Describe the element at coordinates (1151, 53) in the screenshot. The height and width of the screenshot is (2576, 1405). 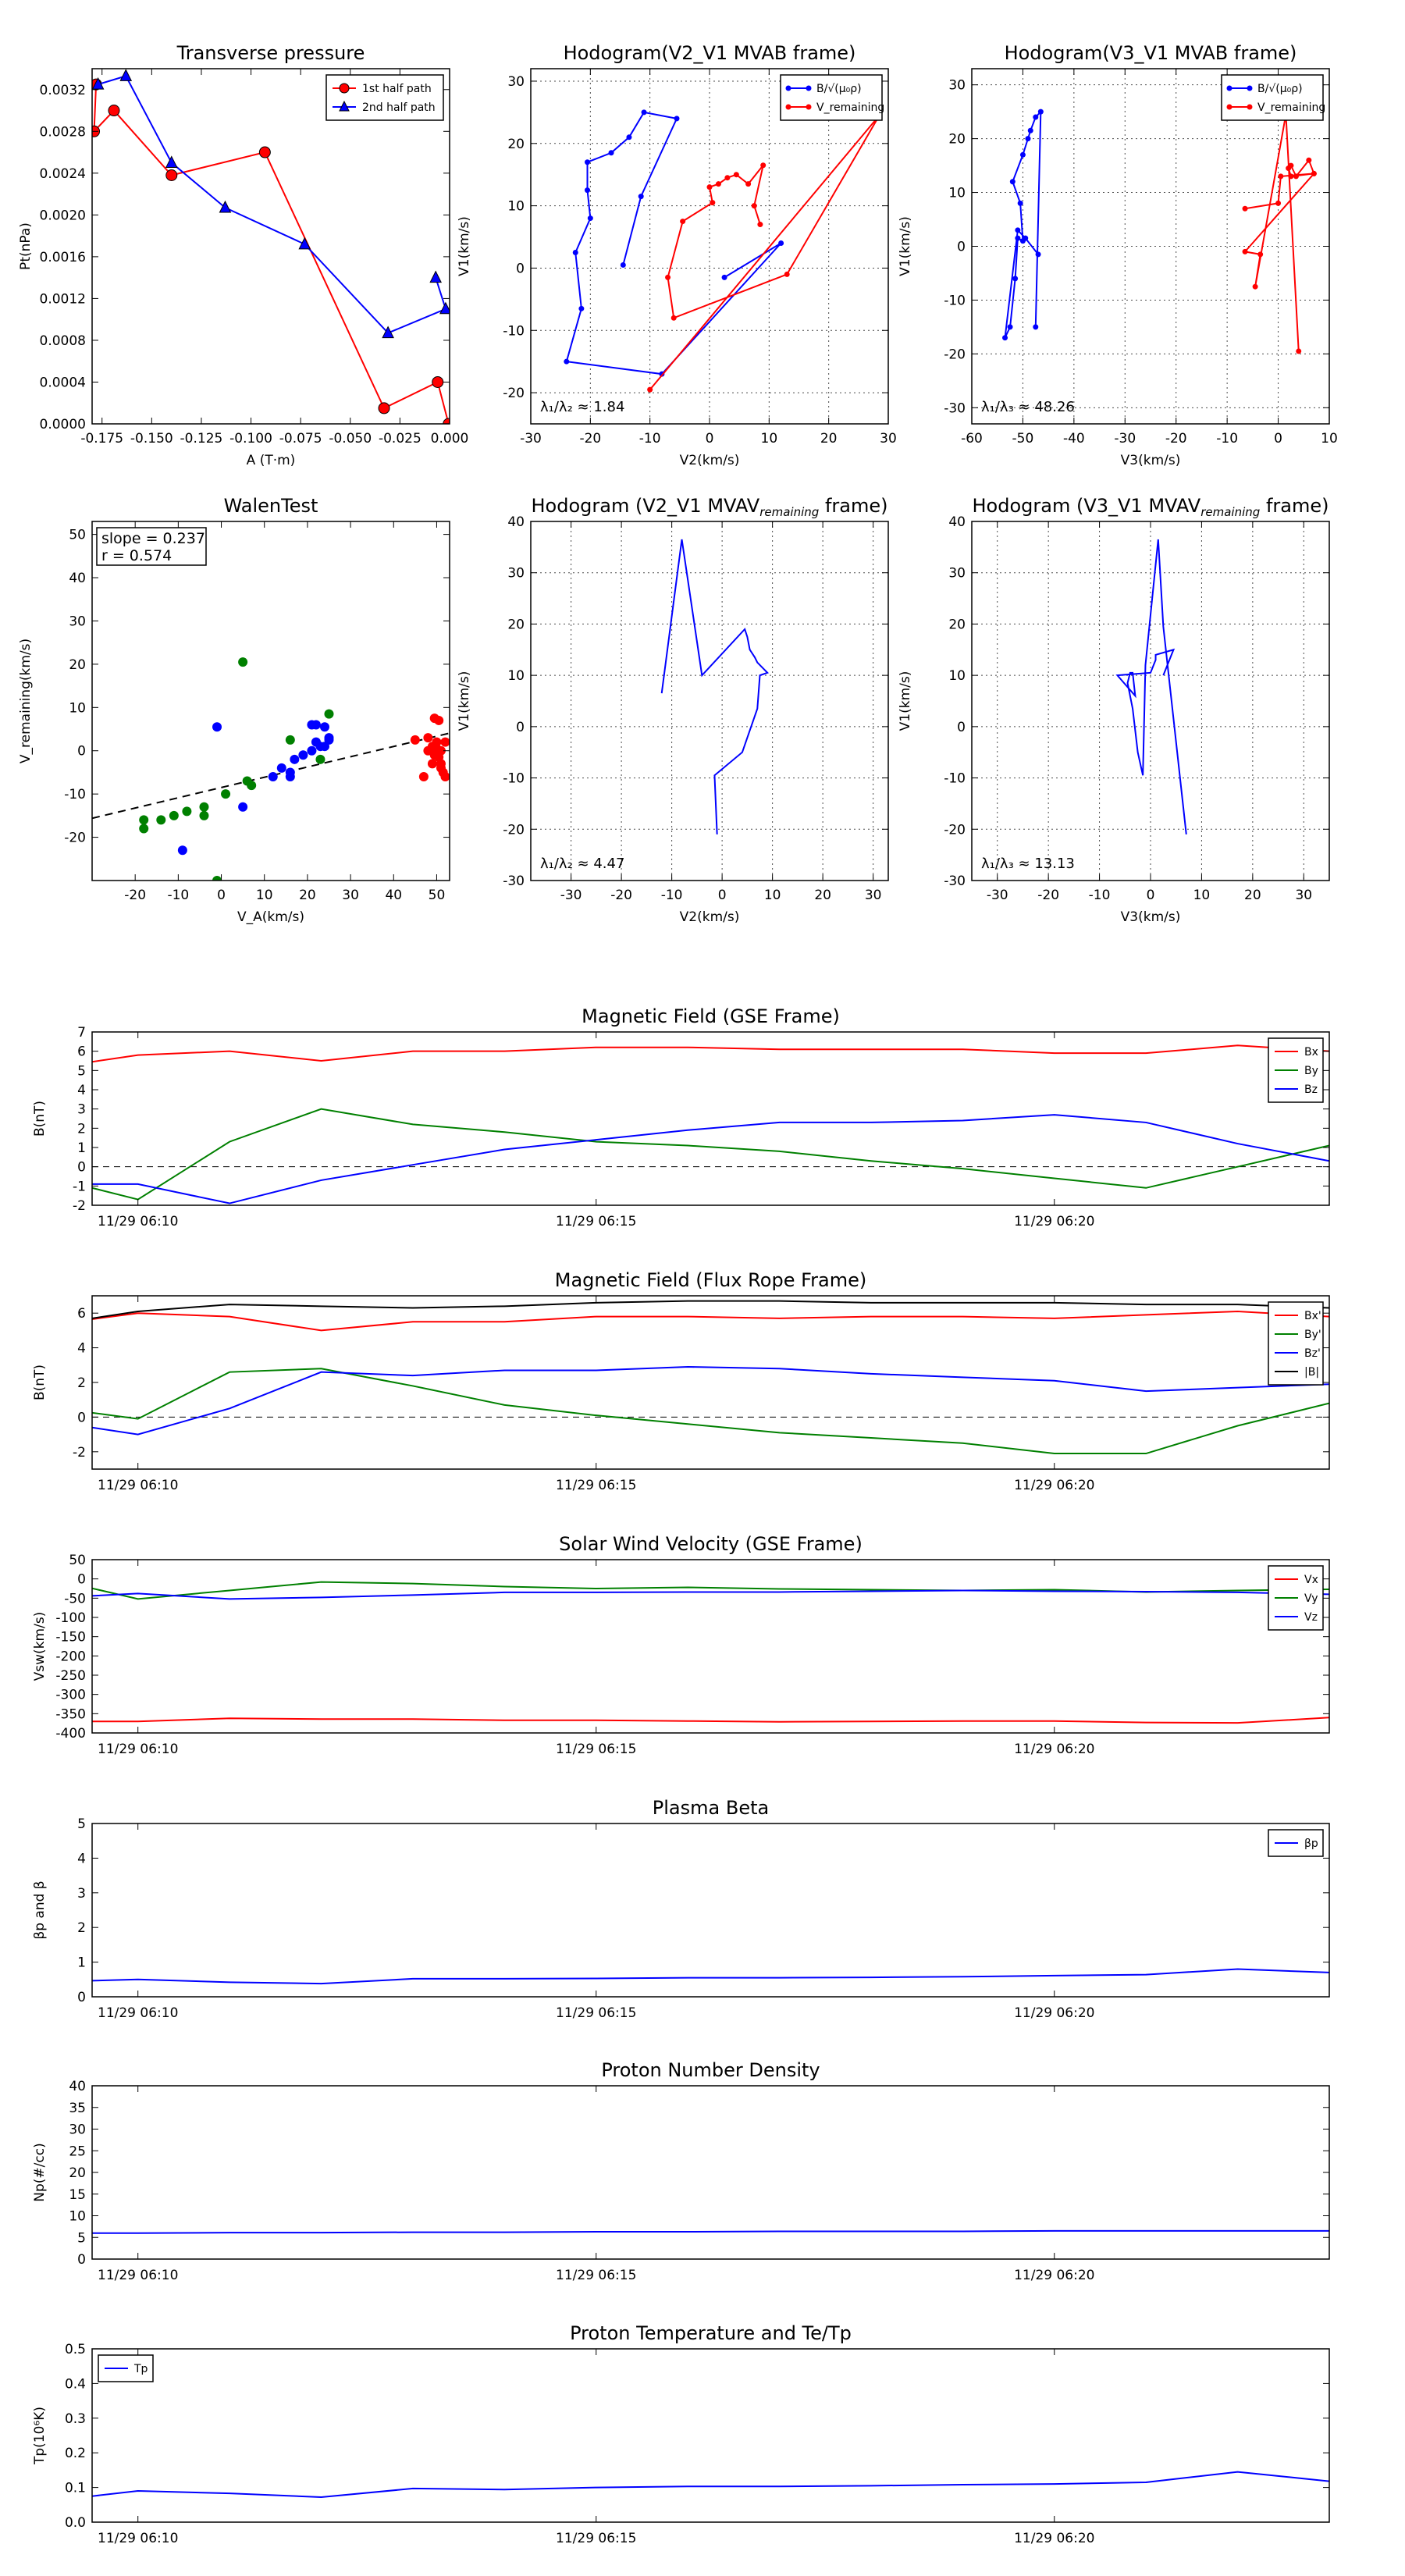
I see `chart-title: Hodogram(V3_V1 MVAB frame)` at that location.